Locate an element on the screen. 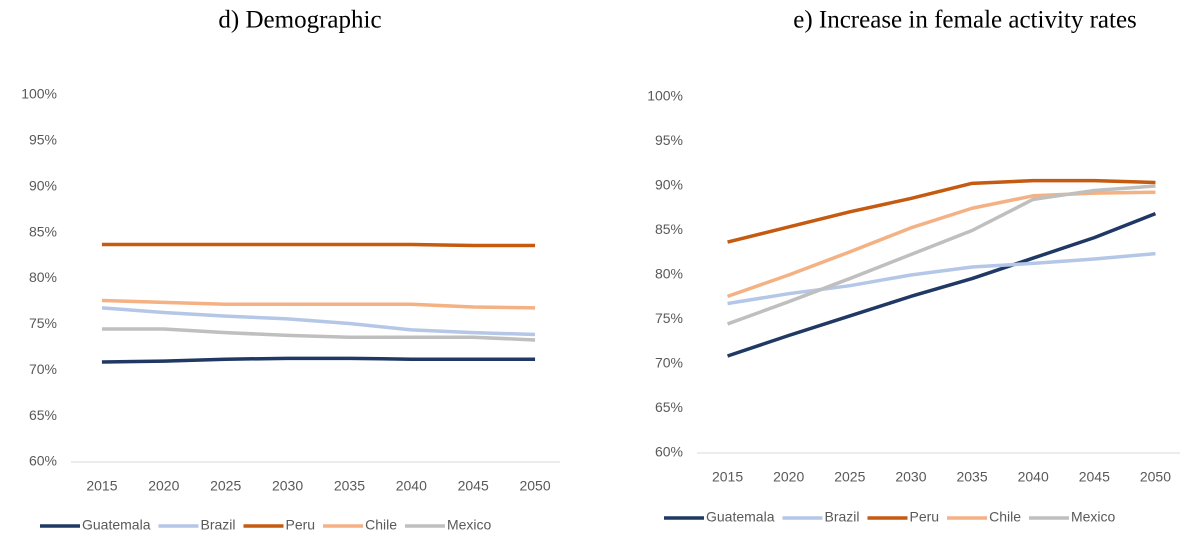  chart-title: e) Increase in female activity rates is located at coordinates (965, 20).